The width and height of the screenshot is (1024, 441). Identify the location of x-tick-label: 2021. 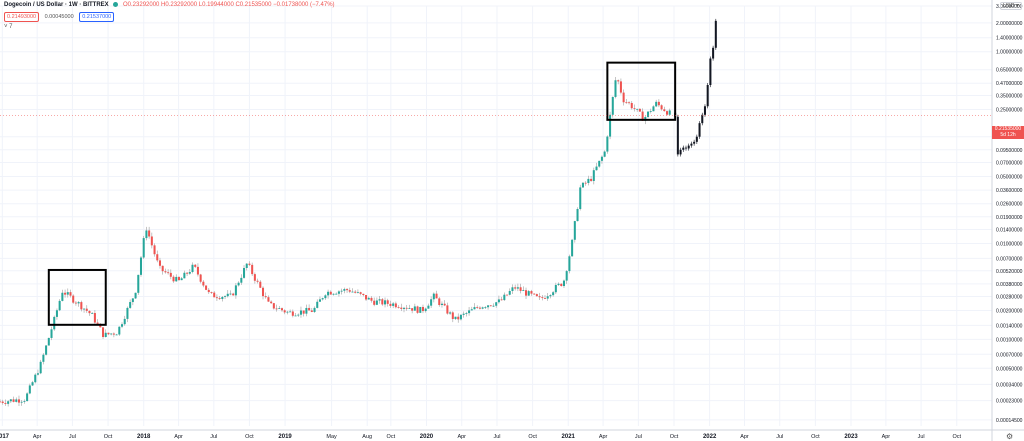
(569, 437).